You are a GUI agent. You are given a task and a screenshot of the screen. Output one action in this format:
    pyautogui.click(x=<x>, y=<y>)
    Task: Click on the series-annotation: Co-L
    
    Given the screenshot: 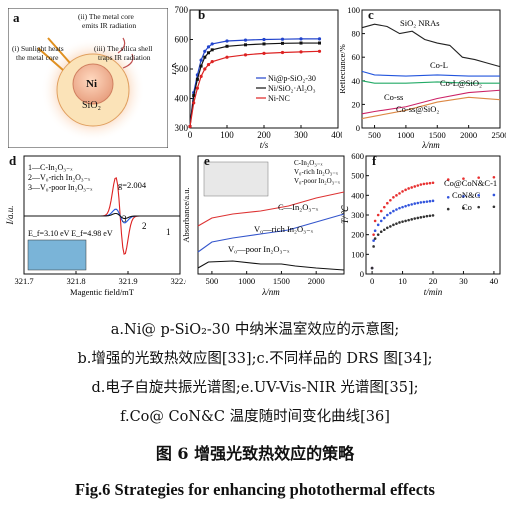 What is the action you would take?
    pyautogui.click(x=439, y=65)
    